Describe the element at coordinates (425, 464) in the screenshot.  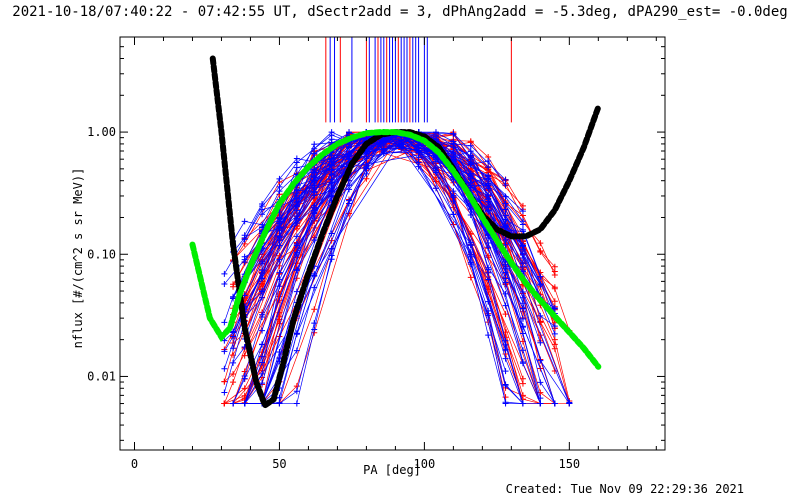
I see `x-tick-label: 100` at that location.